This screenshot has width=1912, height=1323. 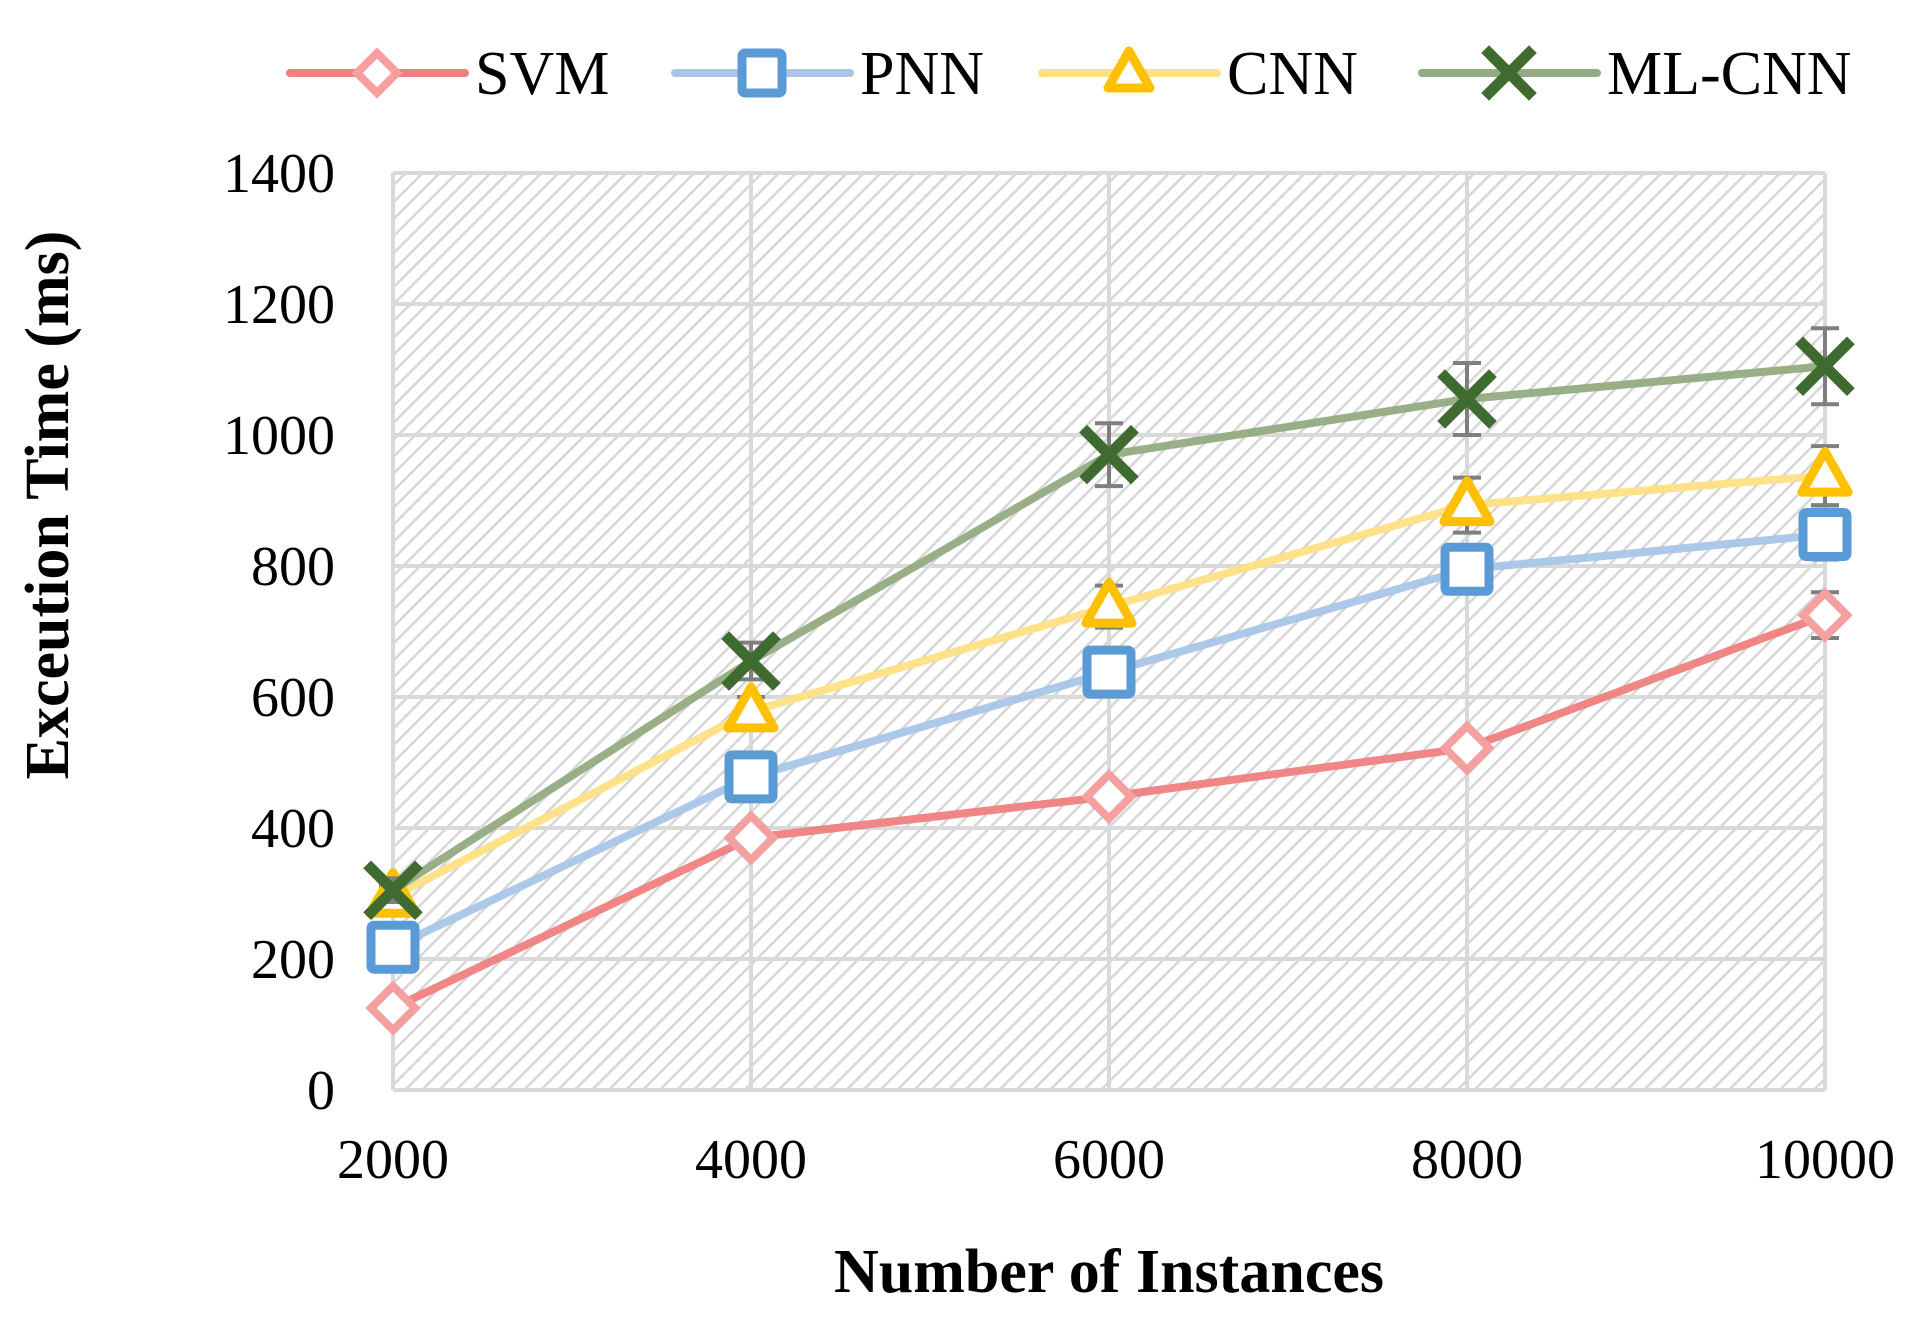 I want to click on legend-item-ml-cnn: ML-CNN, so click(x=1635, y=74).